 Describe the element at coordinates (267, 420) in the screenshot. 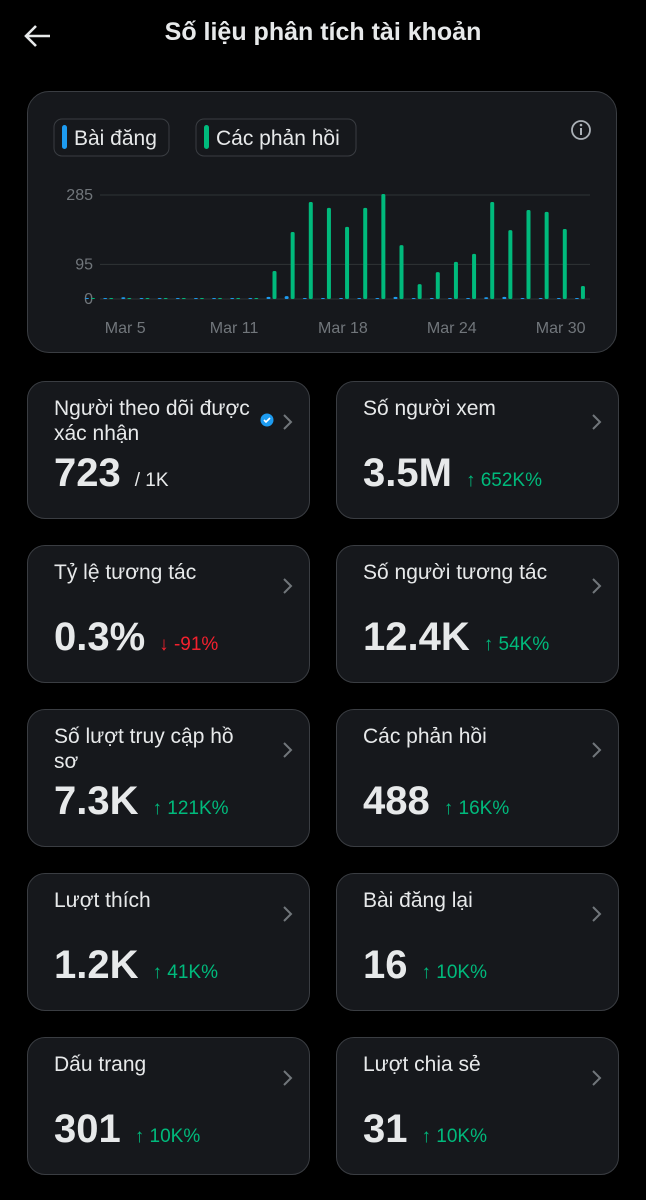

I see `verified-badge` at that location.